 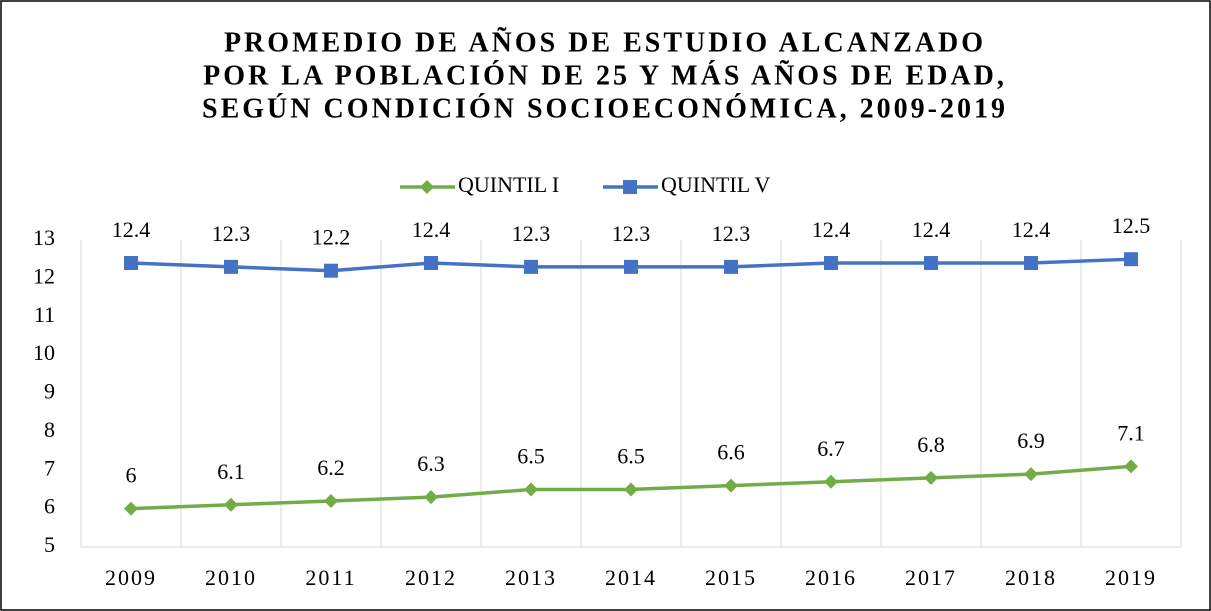 I want to click on data-label: 6.7, so click(x=831, y=448).